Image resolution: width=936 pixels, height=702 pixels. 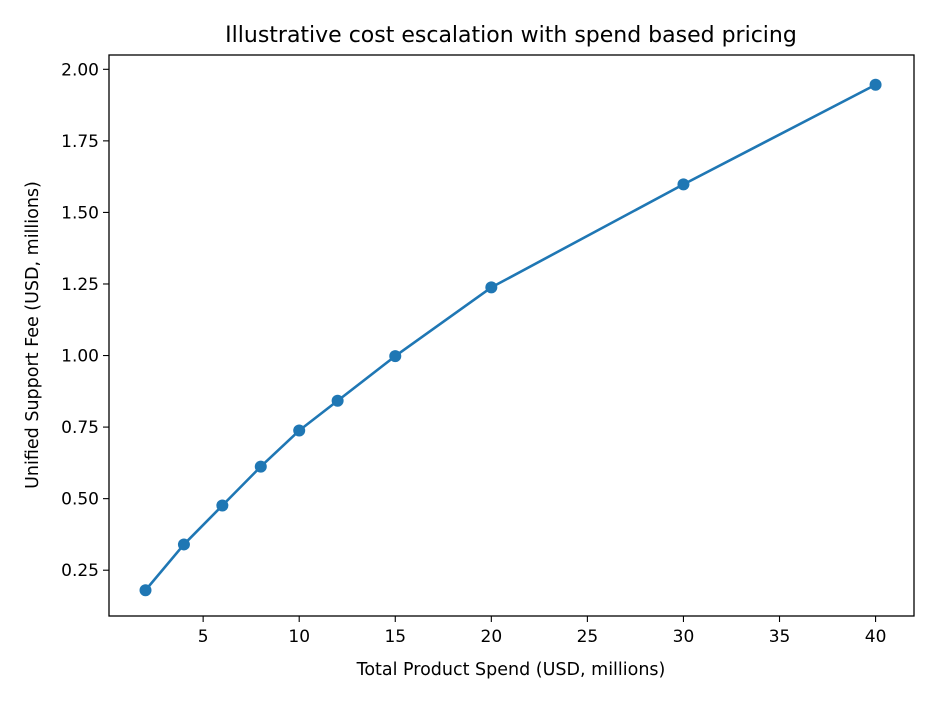 What do you see at coordinates (80, 142) in the screenshot?
I see `y-tick-label: 1.75` at bounding box center [80, 142].